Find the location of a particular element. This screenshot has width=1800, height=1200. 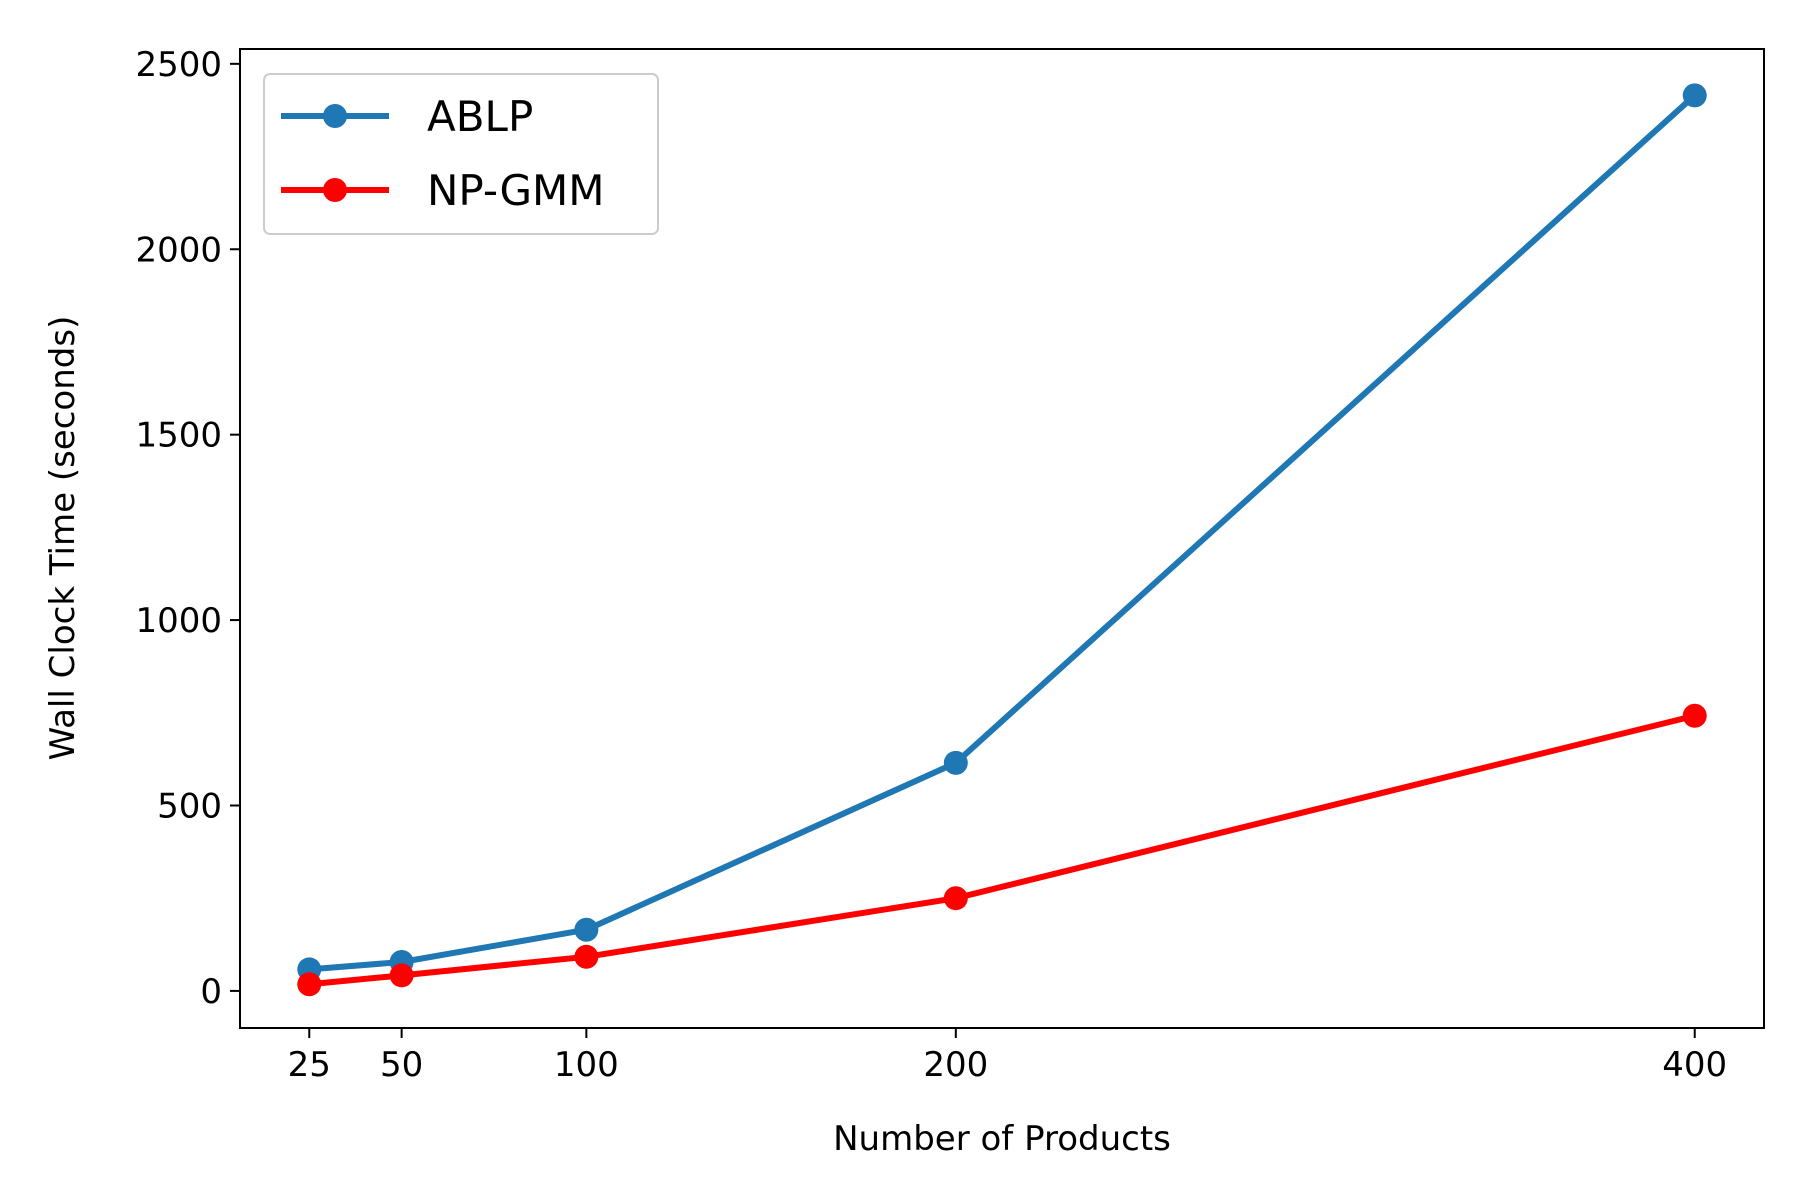

legend-label-ablp: ABLP is located at coordinates (480, 116).